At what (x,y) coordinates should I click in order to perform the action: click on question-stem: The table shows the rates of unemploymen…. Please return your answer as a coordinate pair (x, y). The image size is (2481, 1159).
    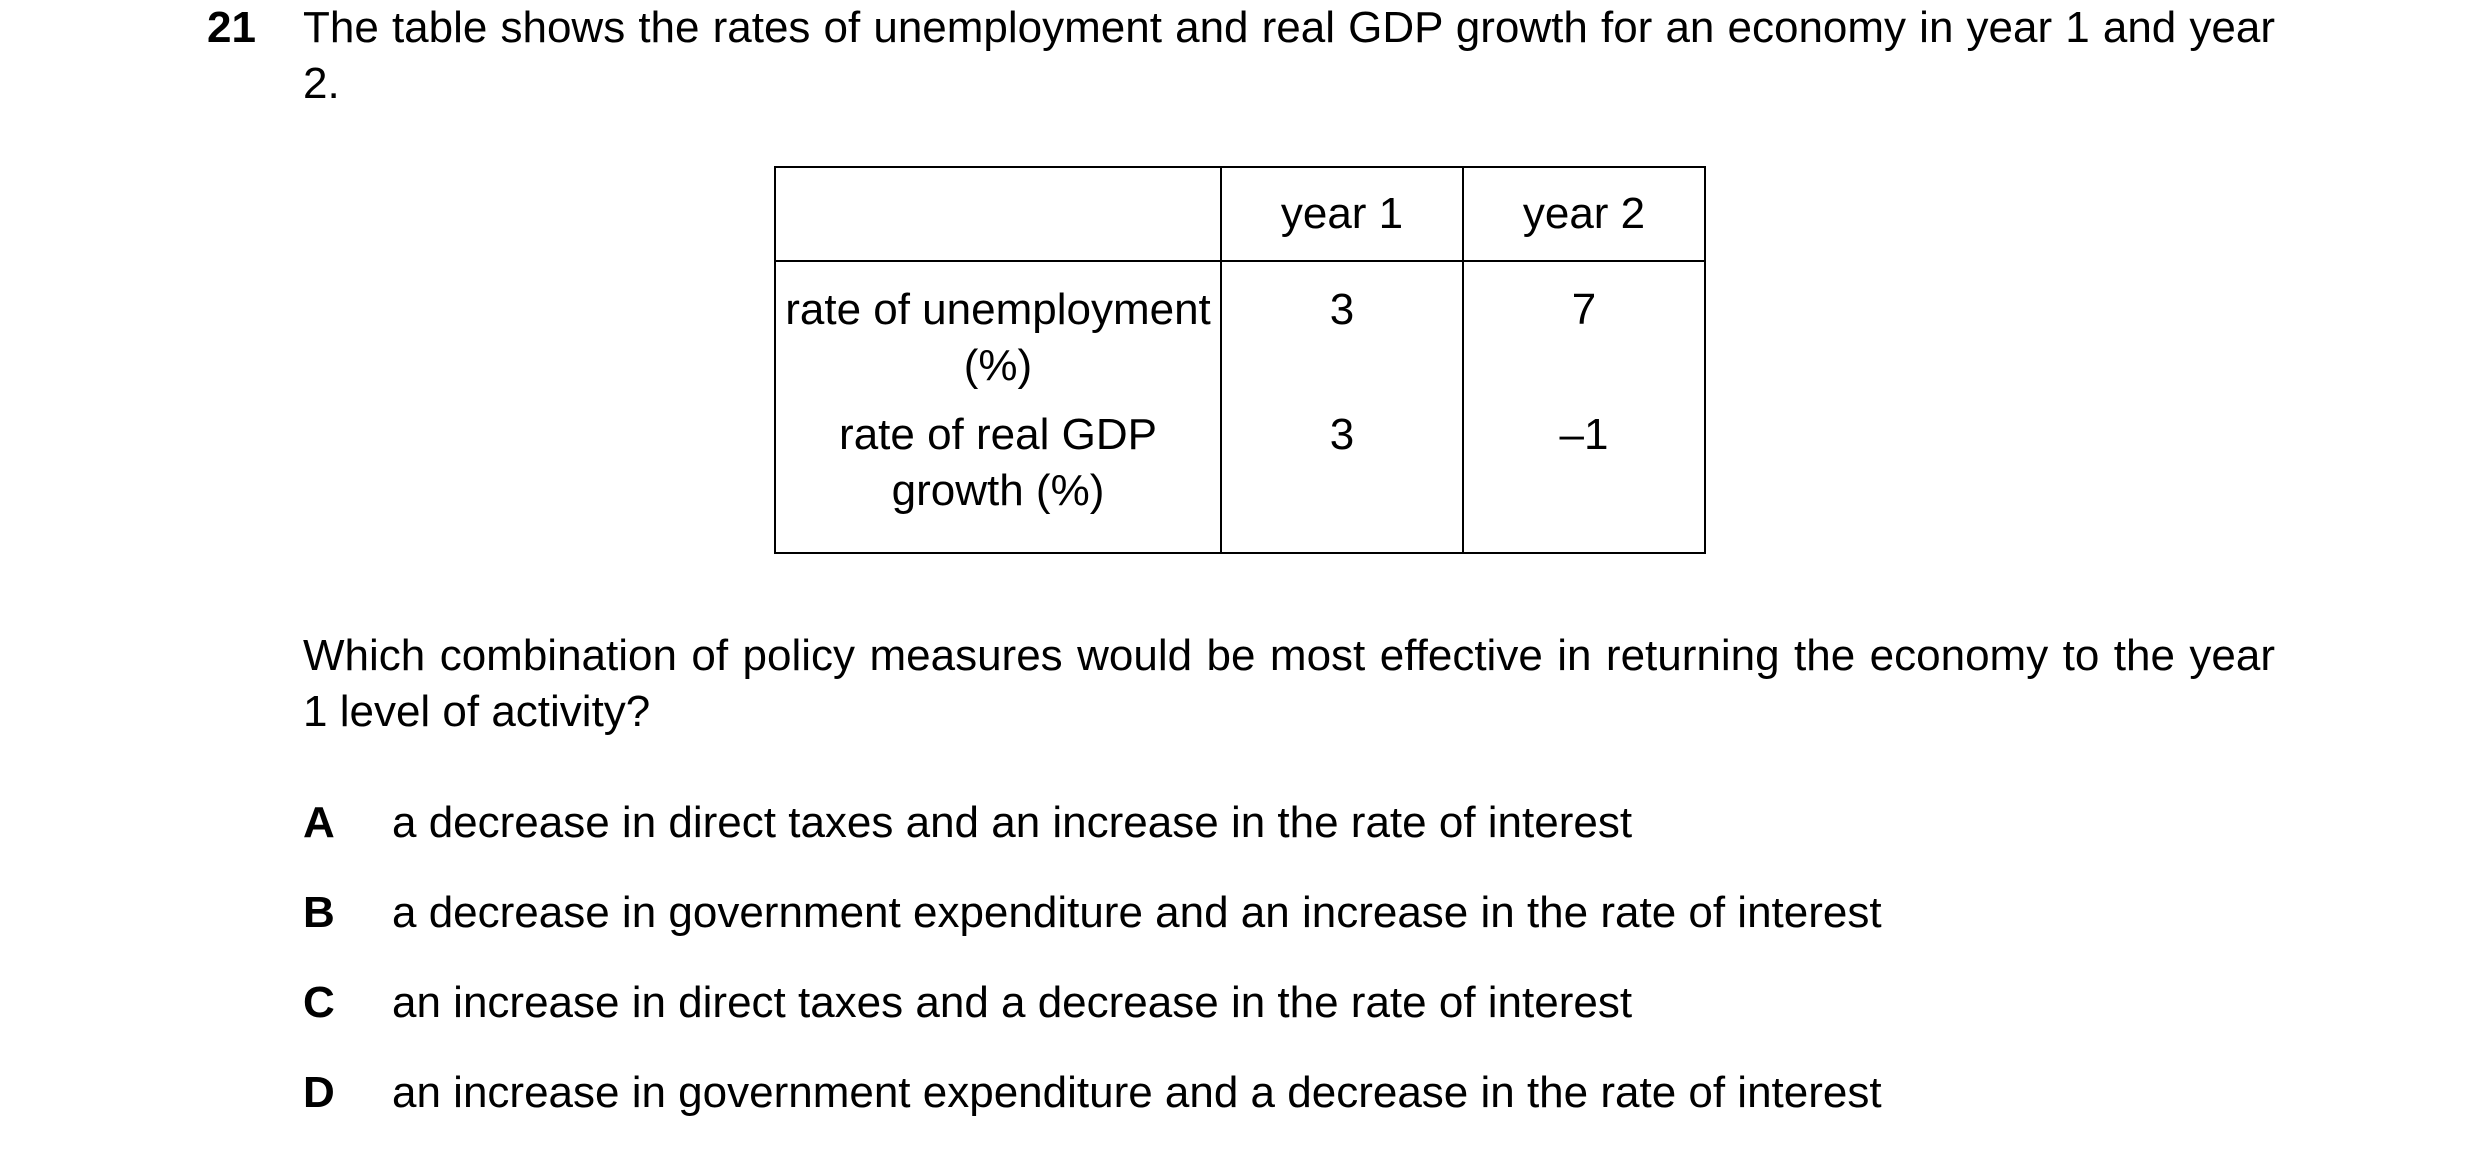
    Looking at the image, I should click on (1289, 55).